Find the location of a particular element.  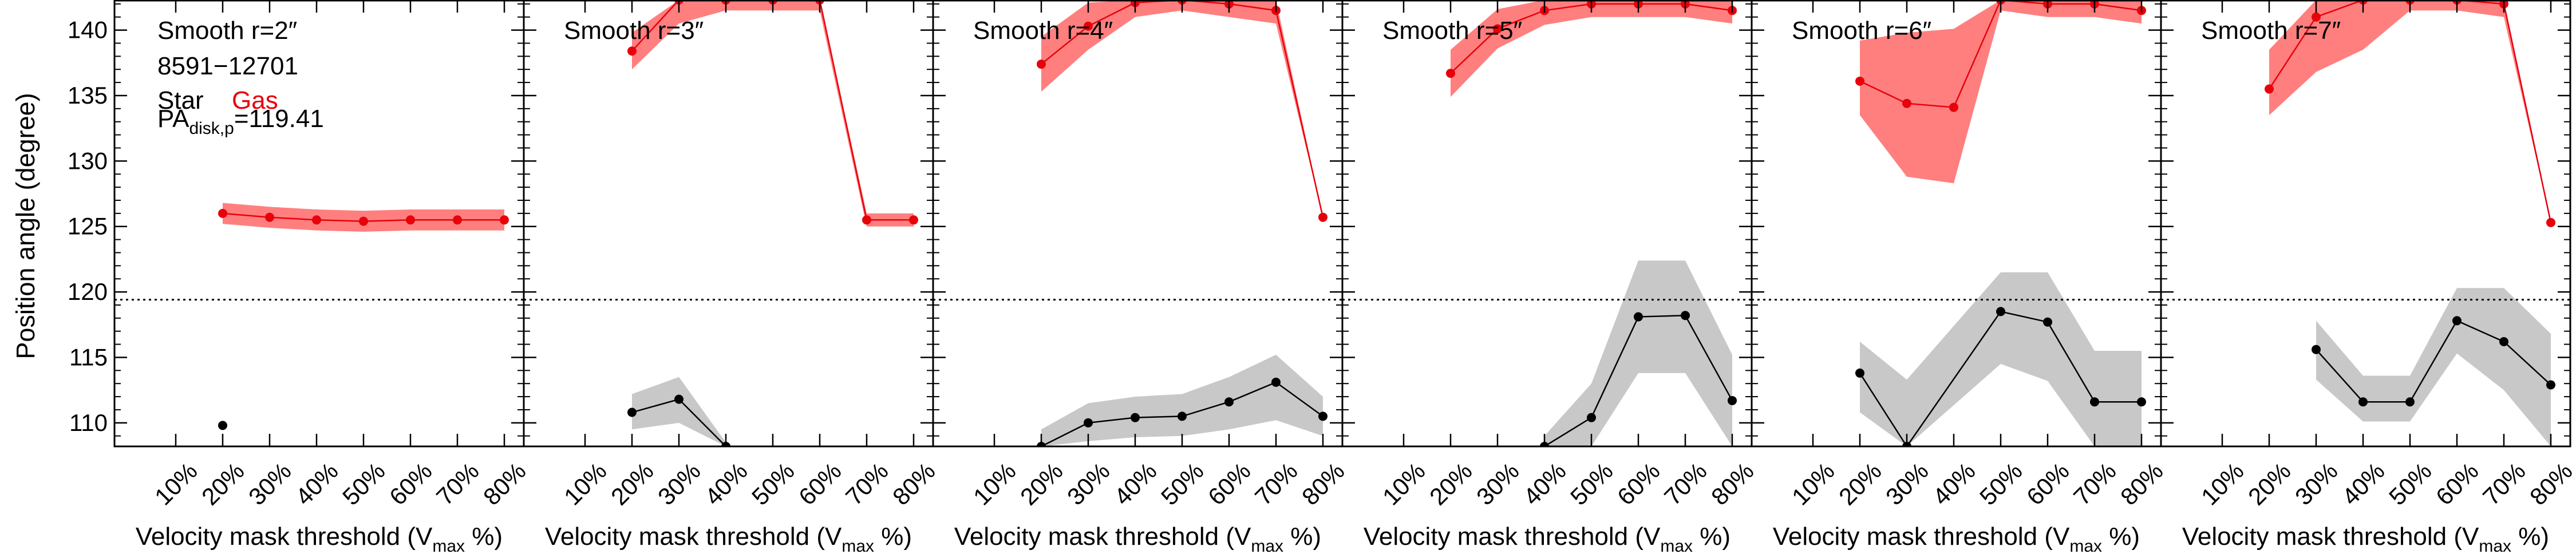

legend-star-label: Star is located at coordinates (180, 100).